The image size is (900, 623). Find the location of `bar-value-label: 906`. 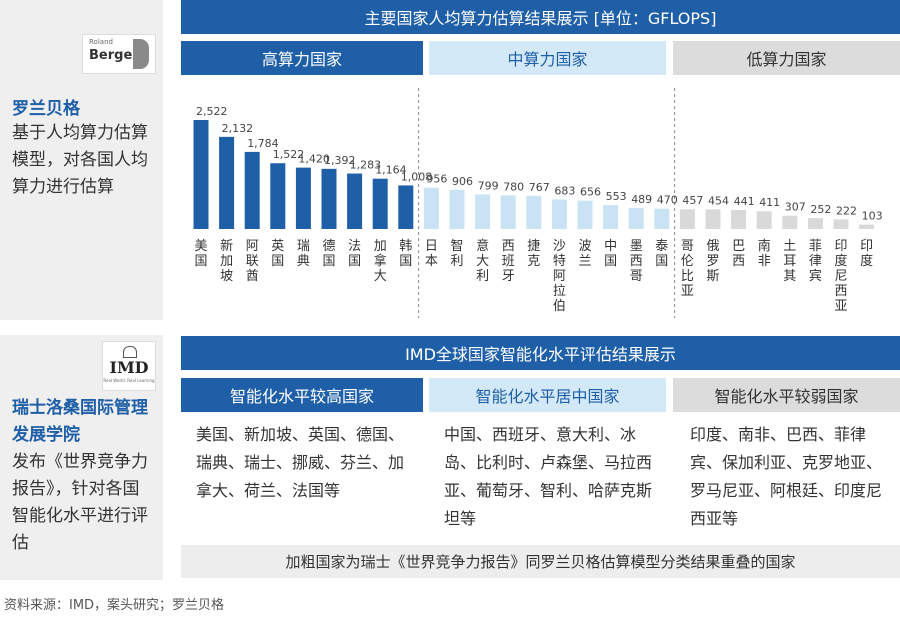

bar-value-label: 906 is located at coordinates (462, 181).